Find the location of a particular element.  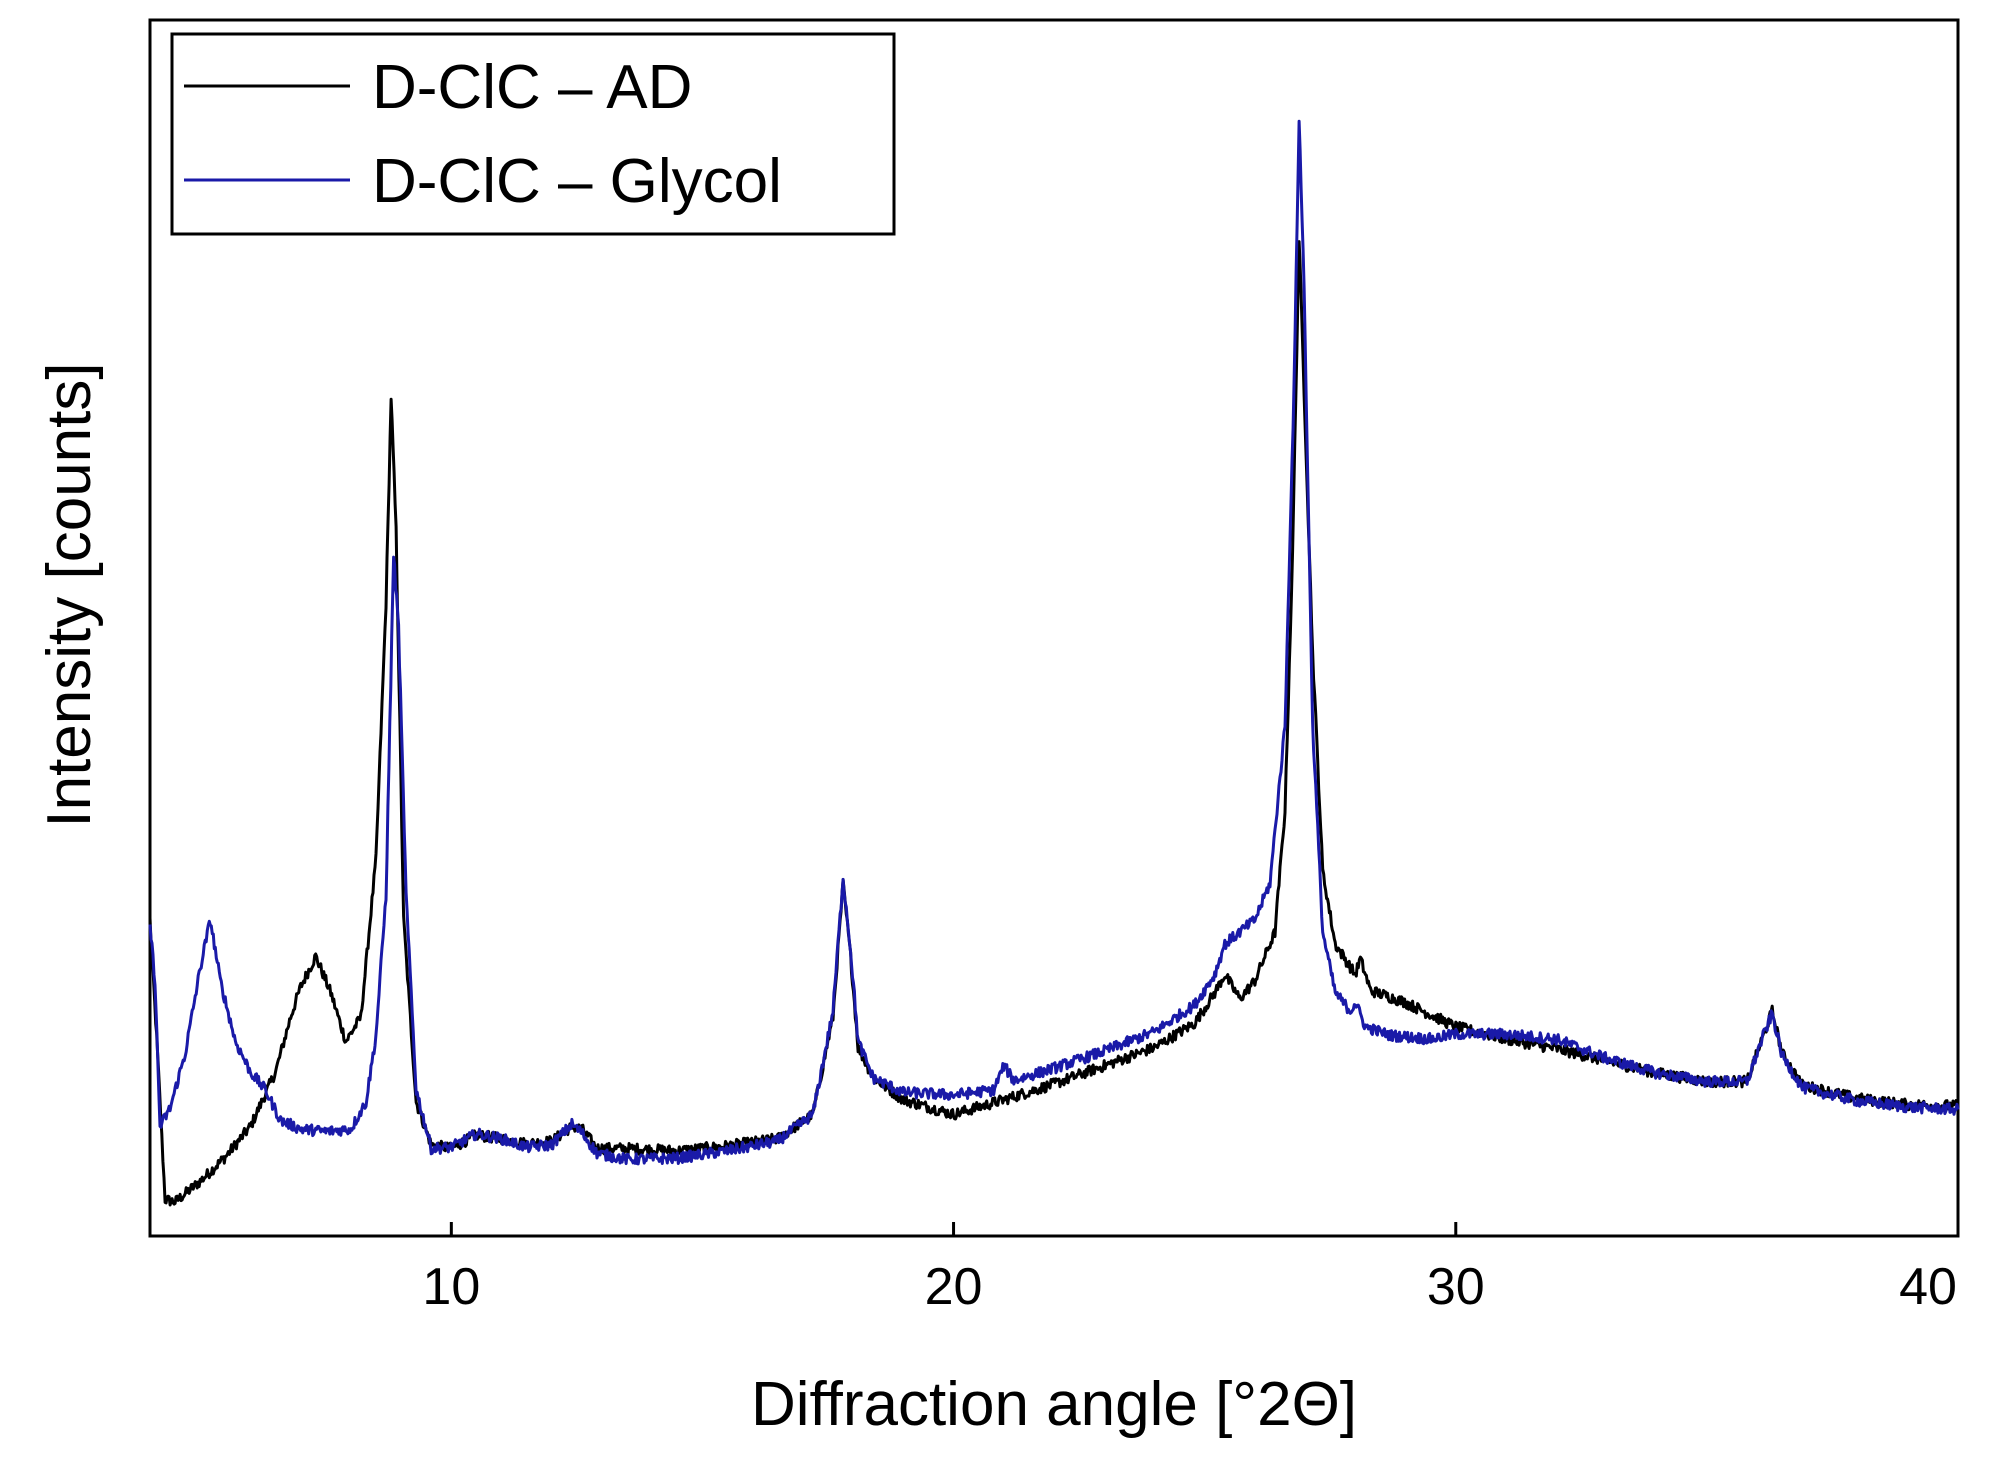

x-tick-label: 30 is located at coordinates (1456, 1287).